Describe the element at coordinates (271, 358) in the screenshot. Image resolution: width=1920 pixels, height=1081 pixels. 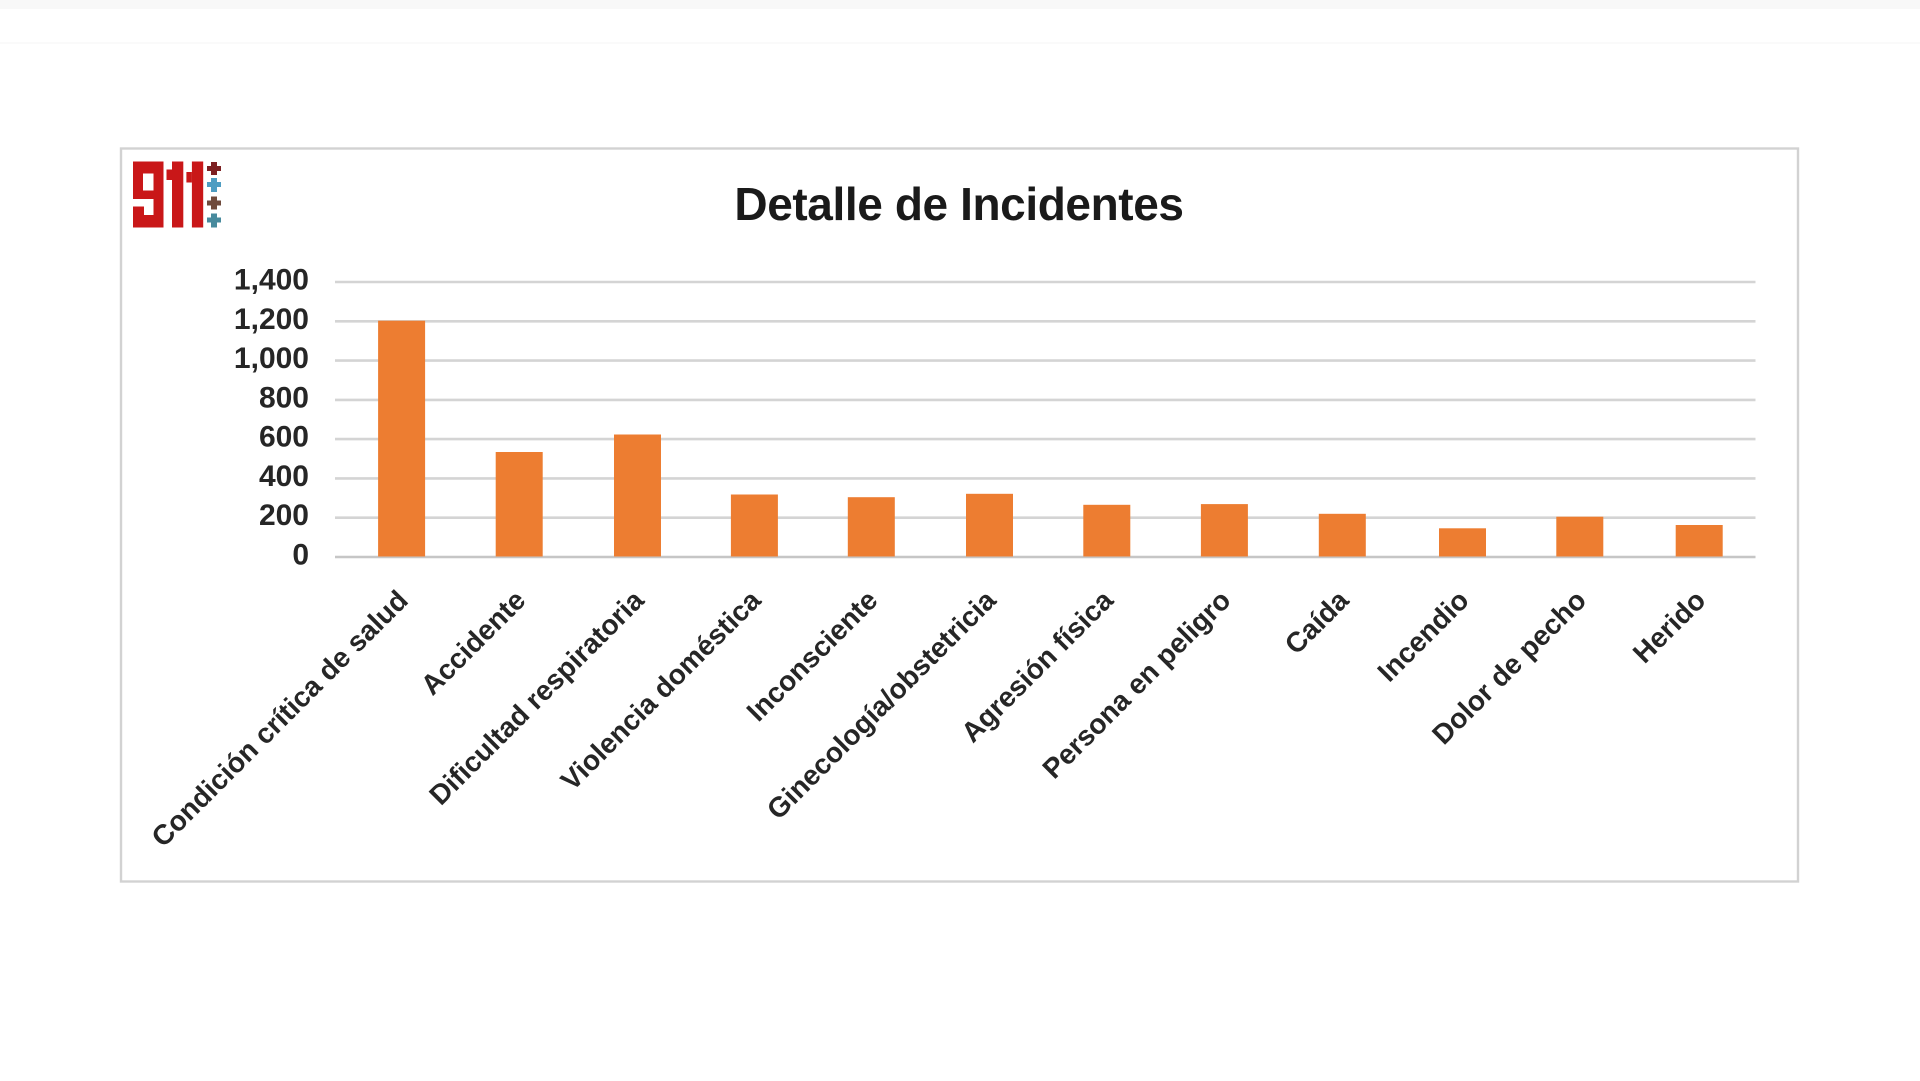
I see `svg-text: 1,000` at that location.